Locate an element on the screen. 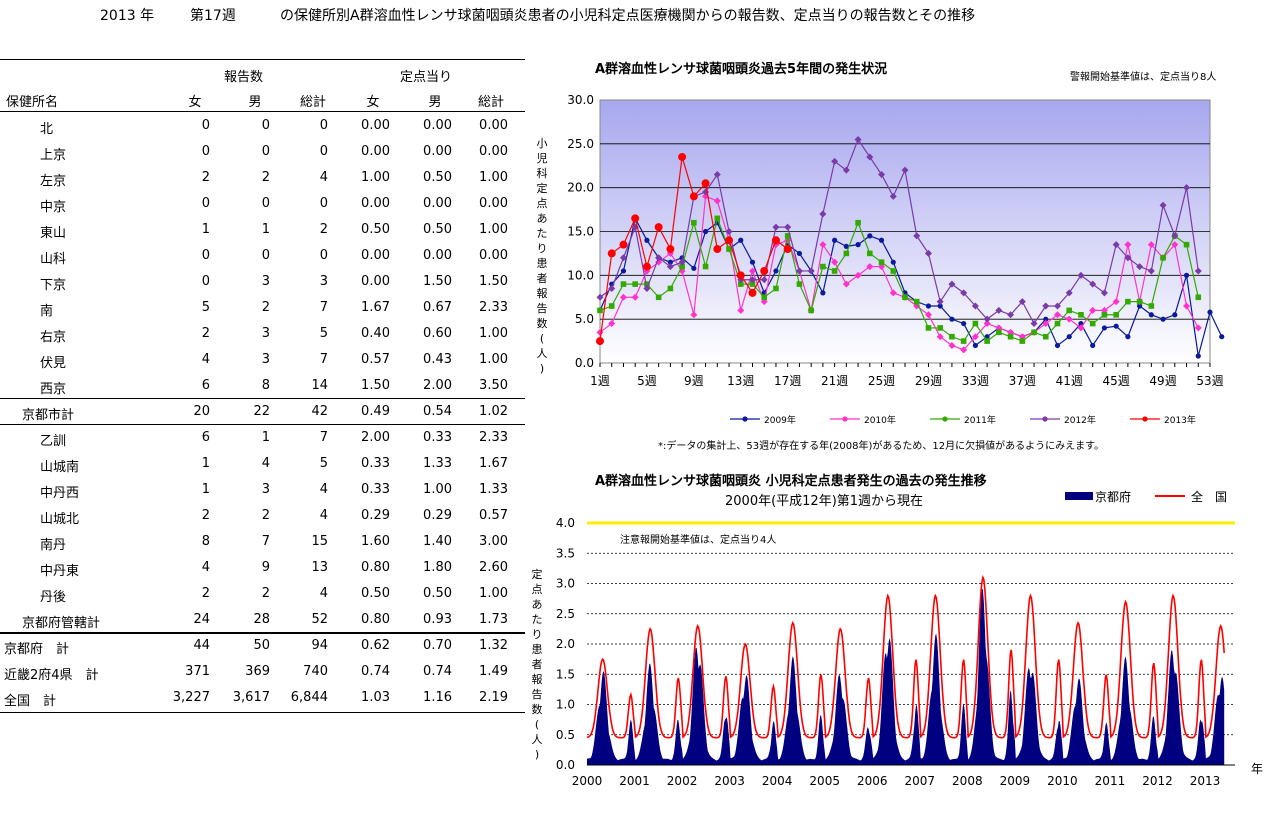 Image resolution: width=1269 pixels, height=814 pixels. kyoto-area is located at coordinates (906, 676).